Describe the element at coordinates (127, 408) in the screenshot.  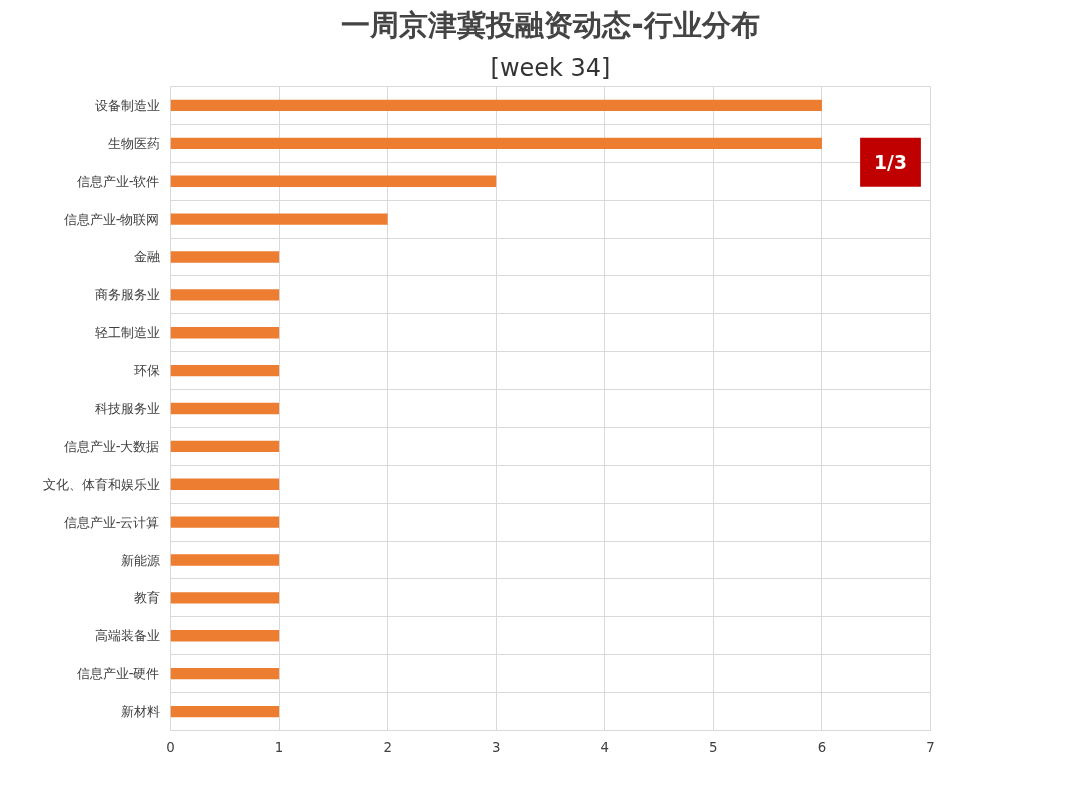
I see `y-tick-label: 科技服务业` at that location.